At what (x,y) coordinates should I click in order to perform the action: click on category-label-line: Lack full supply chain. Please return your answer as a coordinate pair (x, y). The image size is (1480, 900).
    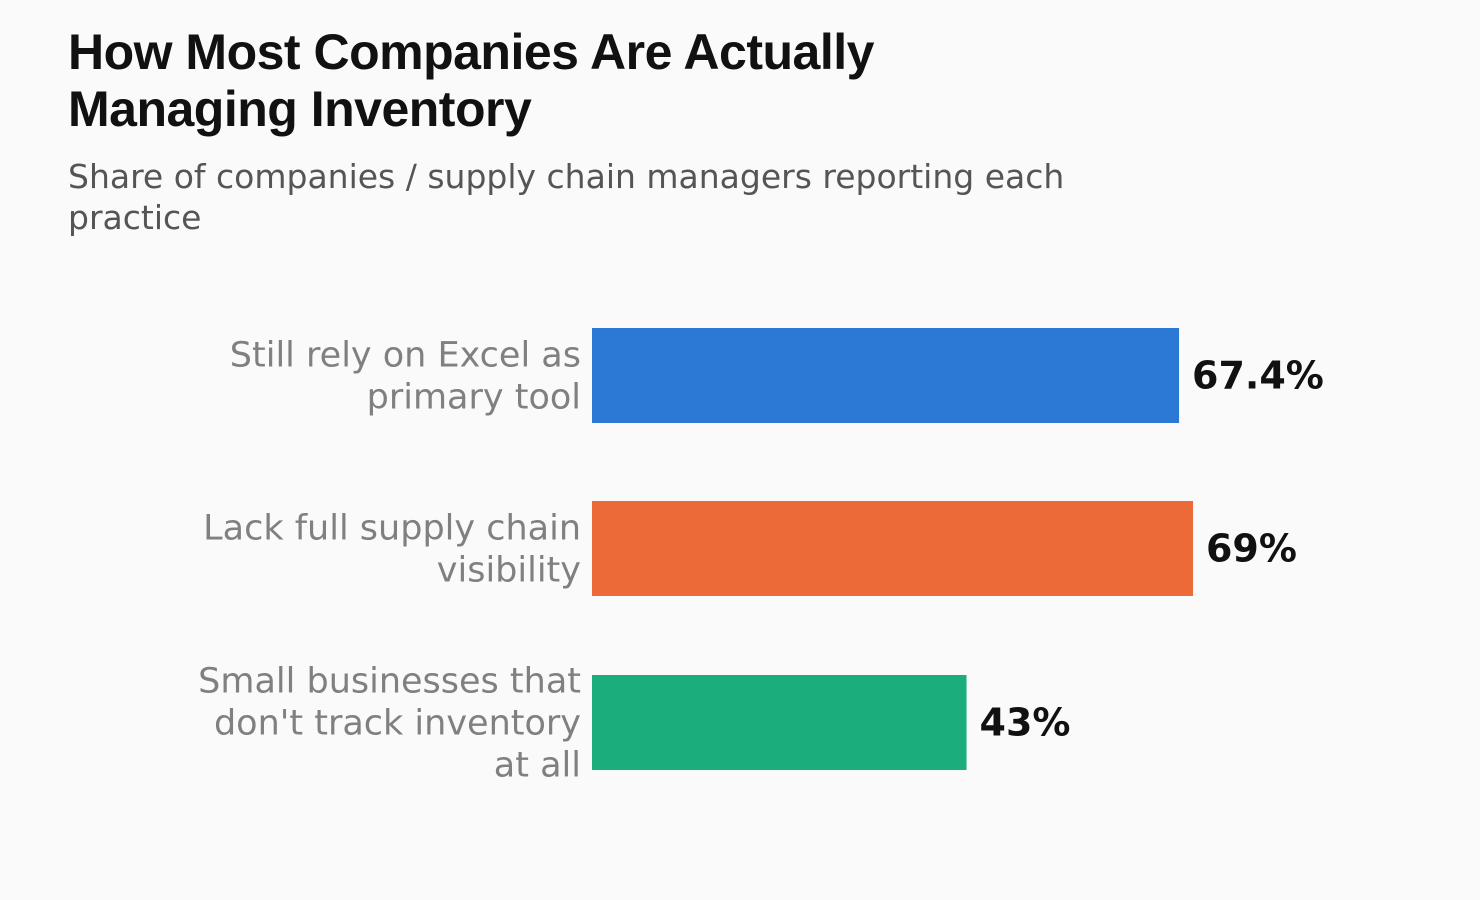
    Looking at the image, I should click on (392, 529).